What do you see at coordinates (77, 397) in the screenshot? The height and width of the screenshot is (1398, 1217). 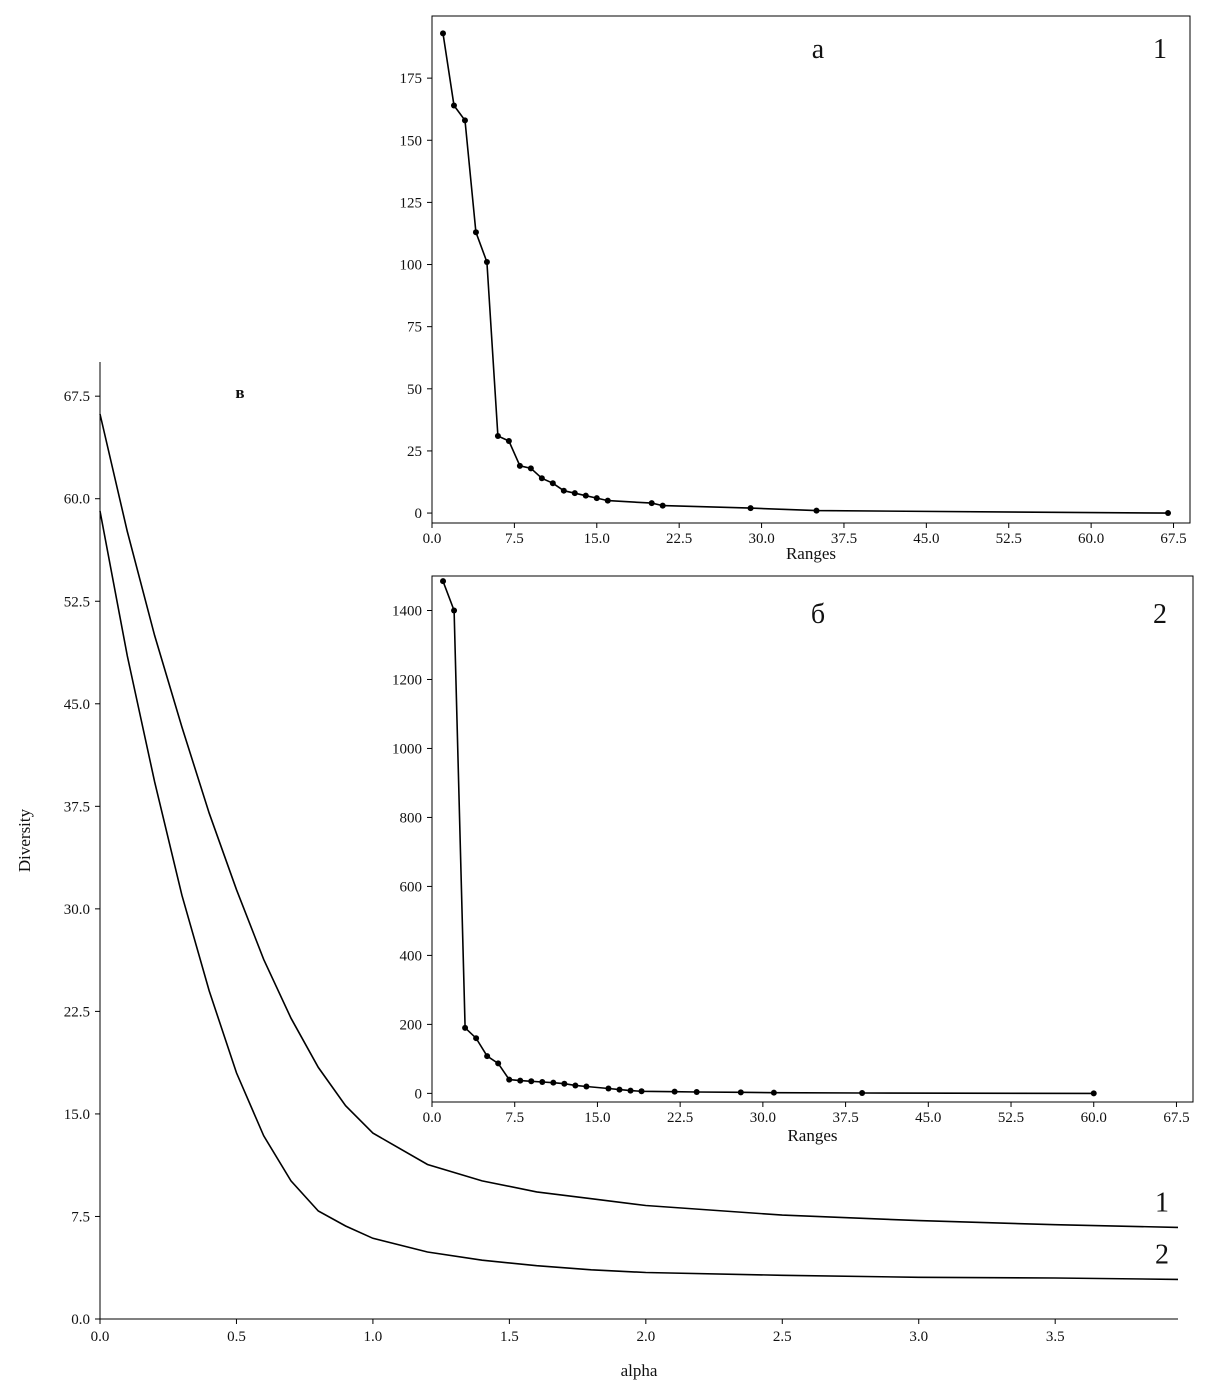 I see `y-tick-label: 67.5` at bounding box center [77, 397].